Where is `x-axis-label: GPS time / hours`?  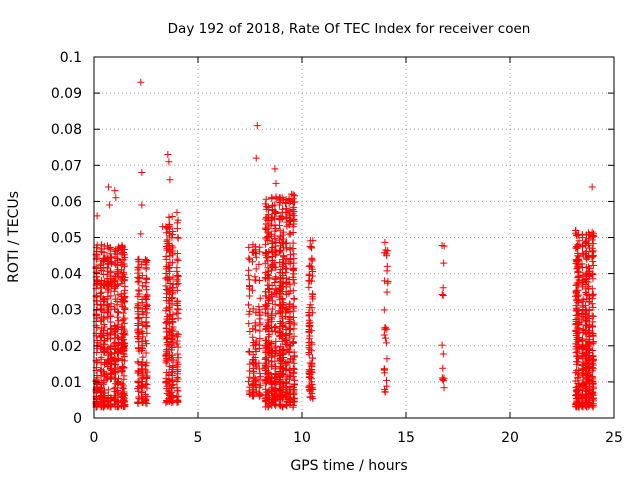 x-axis-label: GPS time / hours is located at coordinates (348, 466).